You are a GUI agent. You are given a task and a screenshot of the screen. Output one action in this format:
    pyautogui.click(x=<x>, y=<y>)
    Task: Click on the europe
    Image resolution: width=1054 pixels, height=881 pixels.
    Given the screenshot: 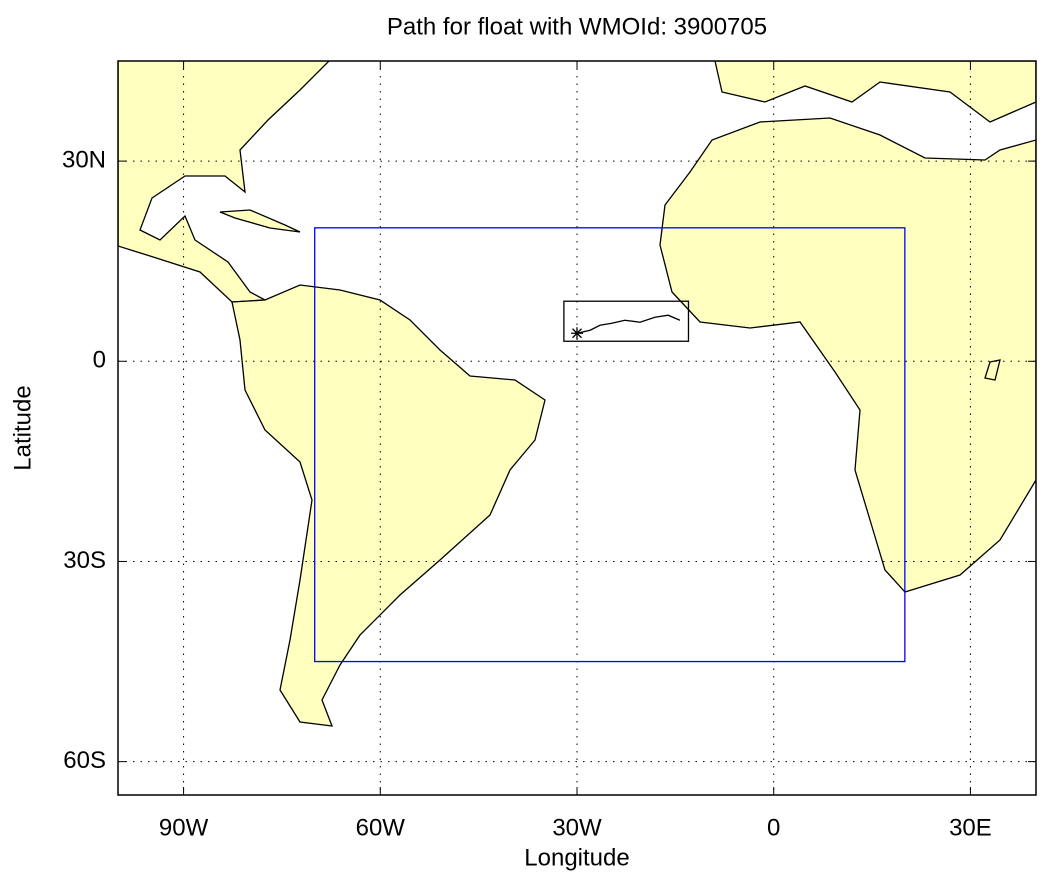 What is the action you would take?
    pyautogui.click(x=875, y=92)
    